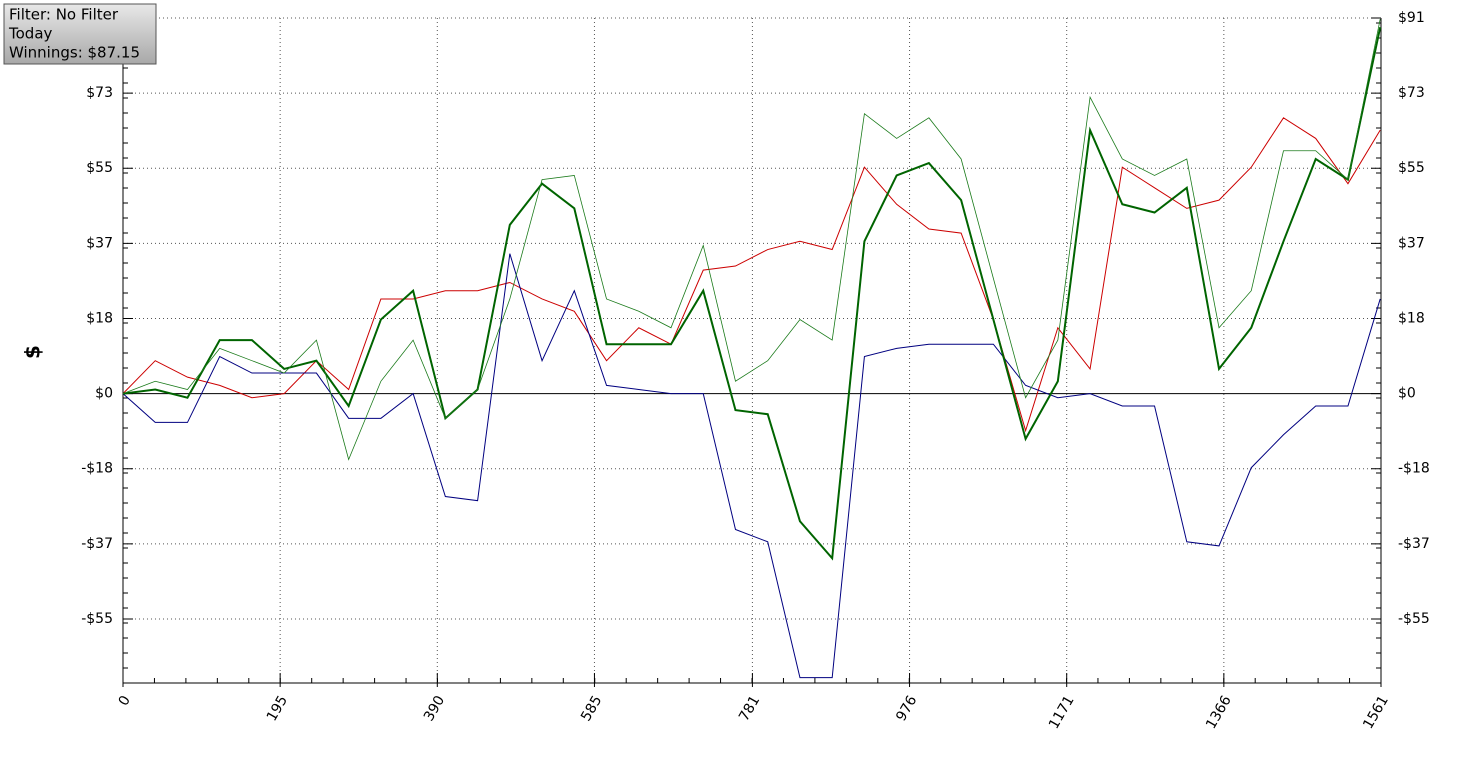  Describe the element at coordinates (277, 708) in the screenshot. I see `x-tick-label: 195` at that location.